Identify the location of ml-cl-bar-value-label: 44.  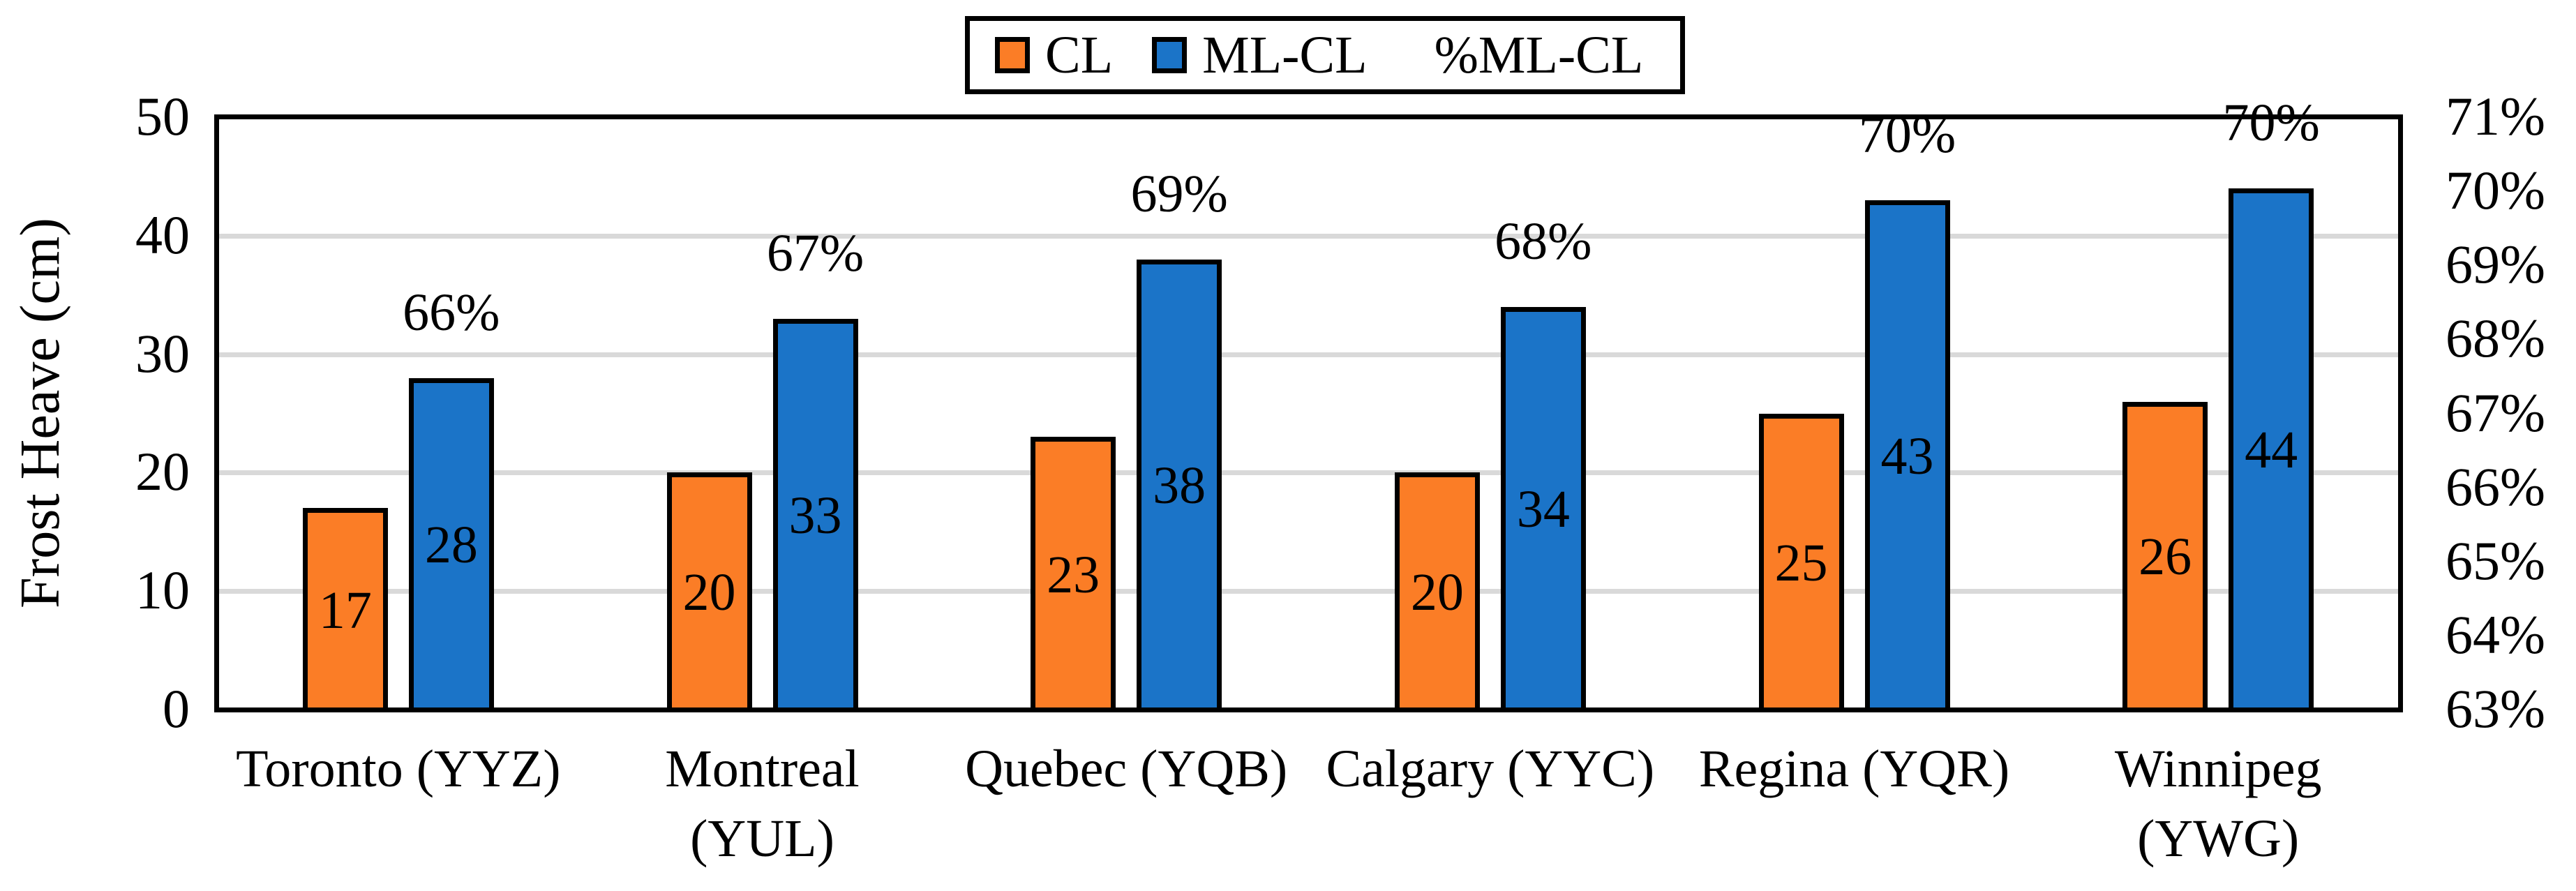
(2271, 450).